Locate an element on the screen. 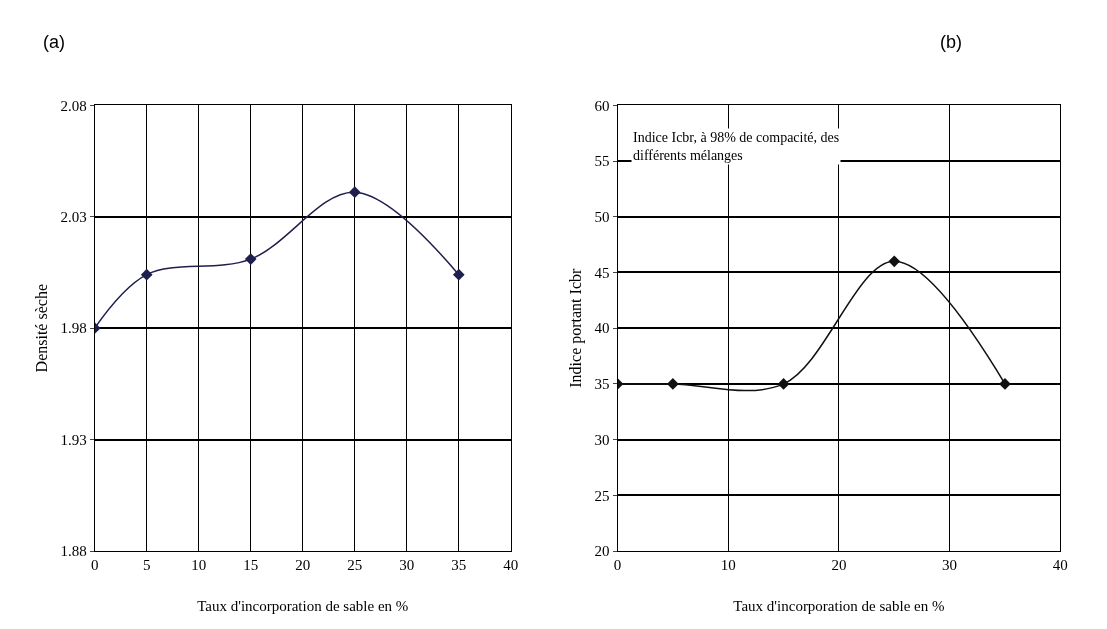 This screenshot has height=629, width=1107. annotation: Indice Icbr, à 98% de compacité, des différents mélanges is located at coordinates (736, 147).